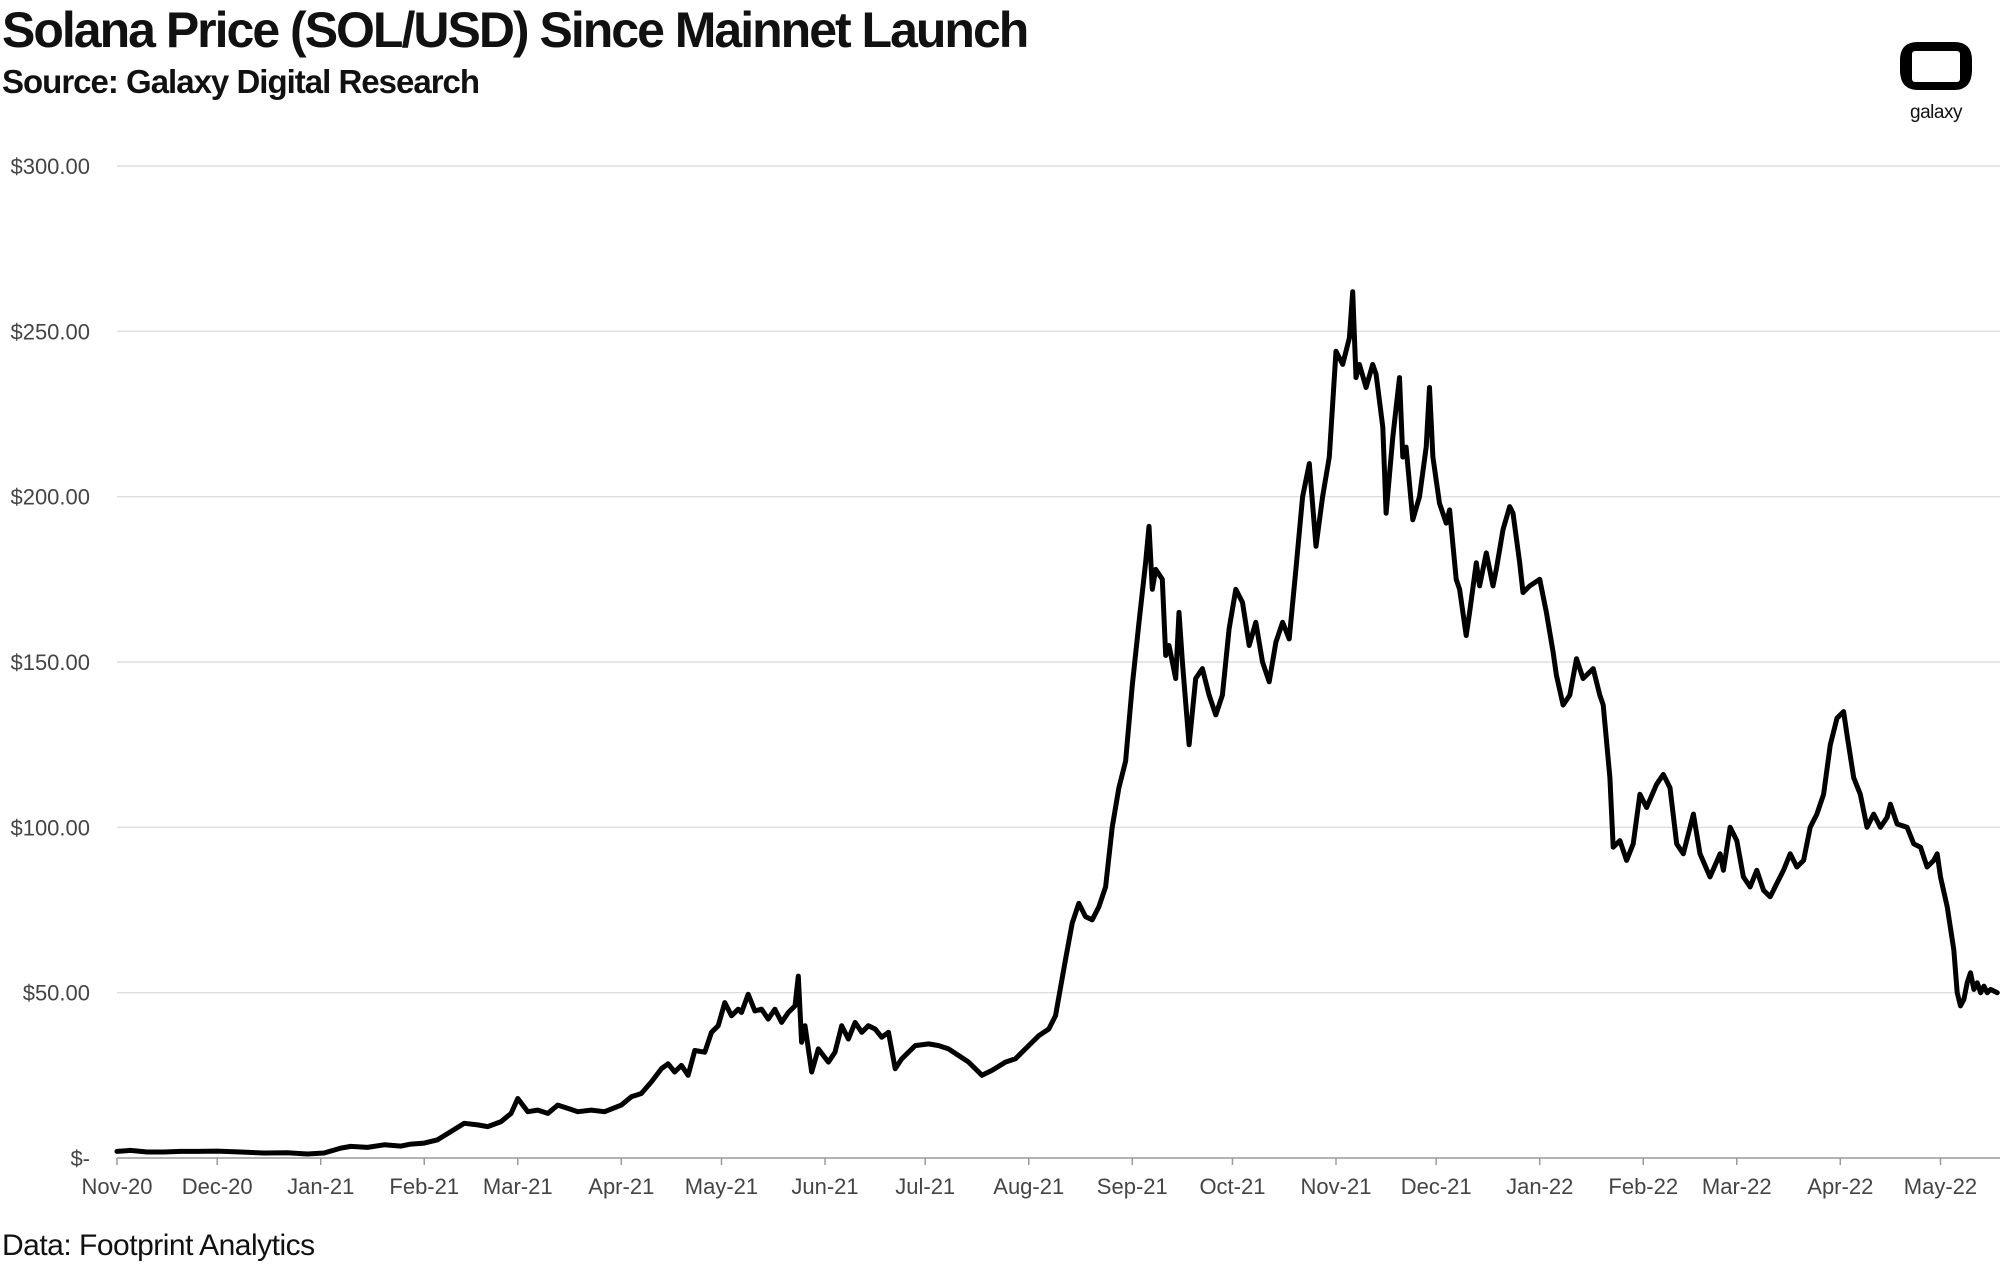 This screenshot has height=1266, width=2000. I want to click on x-tick-label: Nov-20, so click(117, 1186).